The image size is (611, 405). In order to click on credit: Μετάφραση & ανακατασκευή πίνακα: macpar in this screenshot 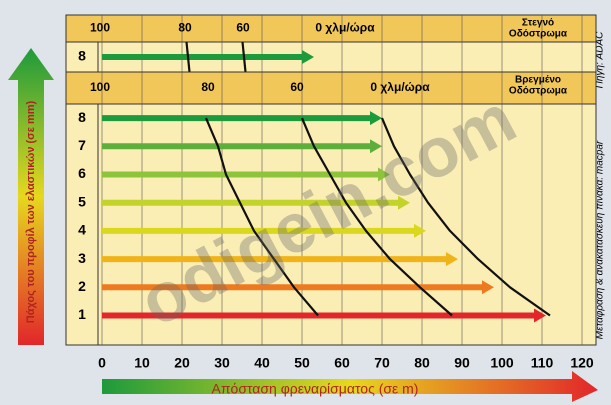, I will do `click(600, 239)`.